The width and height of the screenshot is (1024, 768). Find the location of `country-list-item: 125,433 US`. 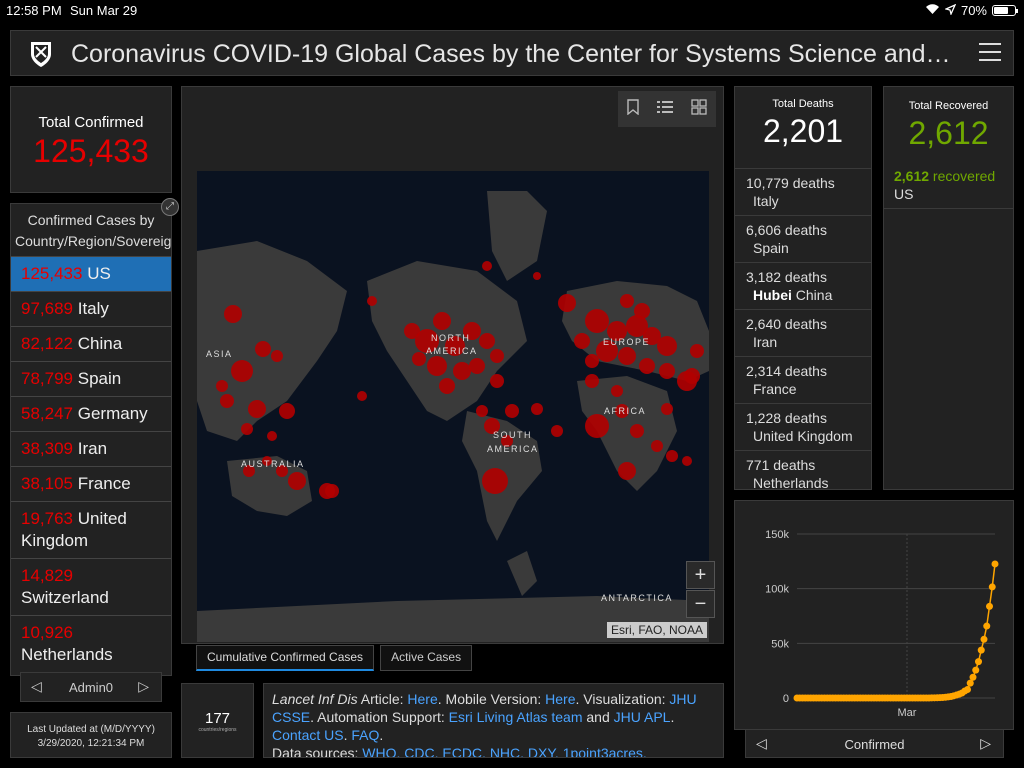

country-list-item: 125,433 US is located at coordinates (91, 273).